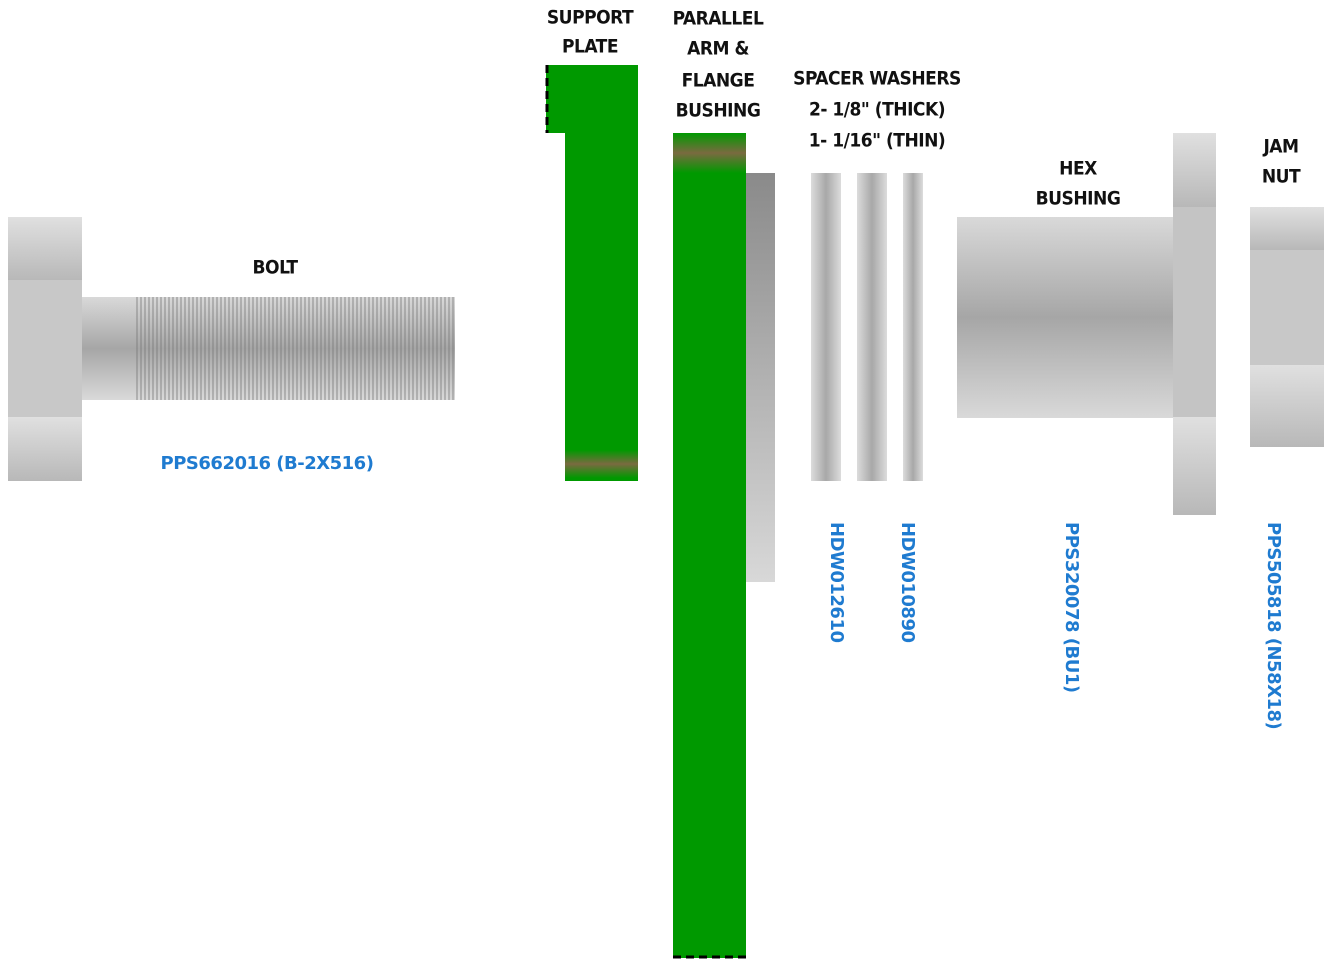  What do you see at coordinates (1273, 625) in the screenshot?
I see `part-number: PPS505818 (N58X18)` at bounding box center [1273, 625].